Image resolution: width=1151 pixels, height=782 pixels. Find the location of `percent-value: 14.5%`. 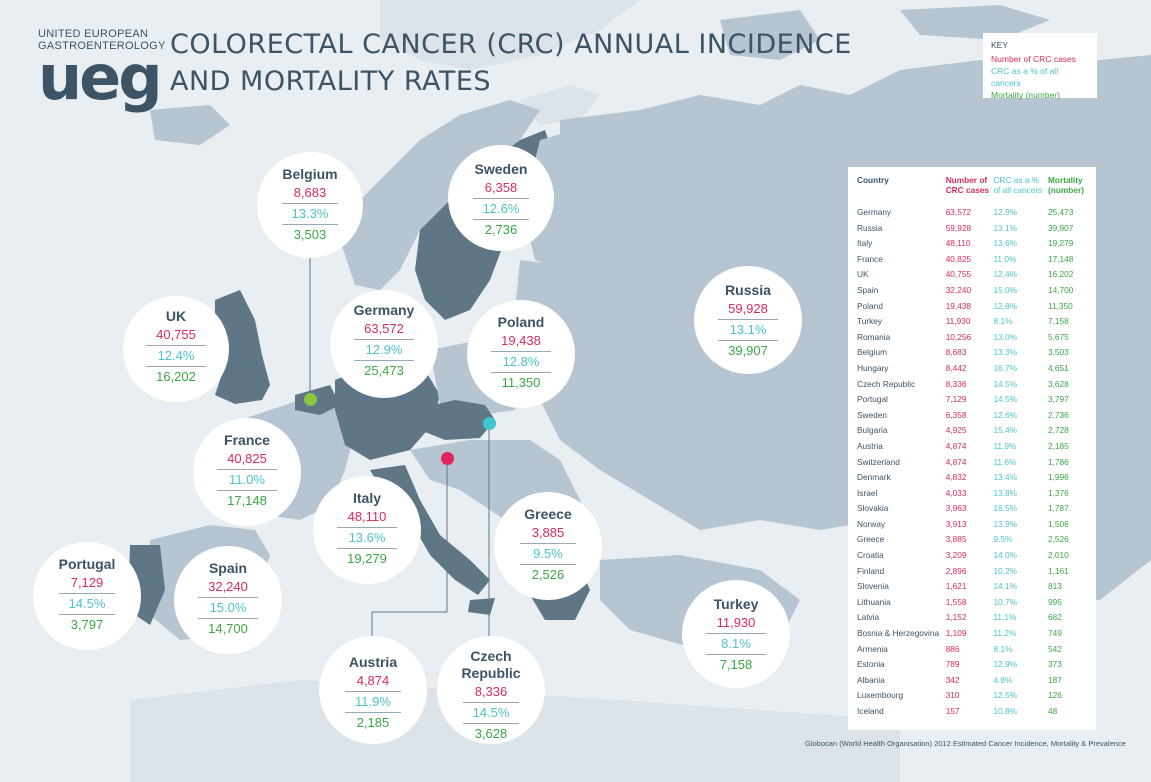

percent-value: 14.5% is located at coordinates (87, 604).